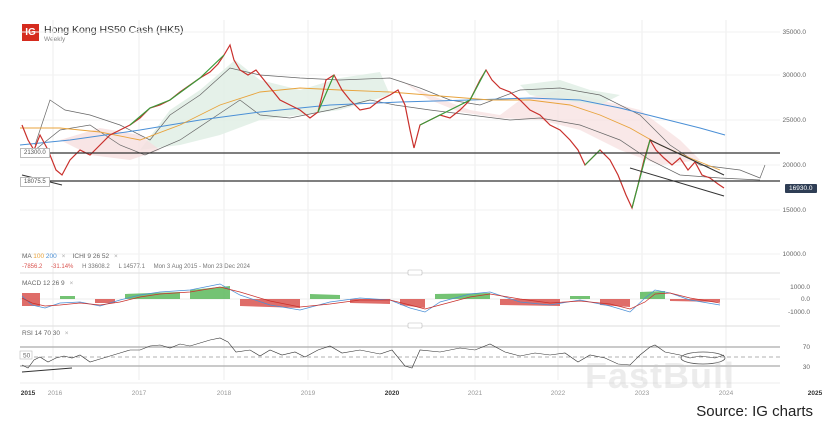  What do you see at coordinates (79, 256) in the screenshot?
I see `ichimoku-label: ICHI` at bounding box center [79, 256].